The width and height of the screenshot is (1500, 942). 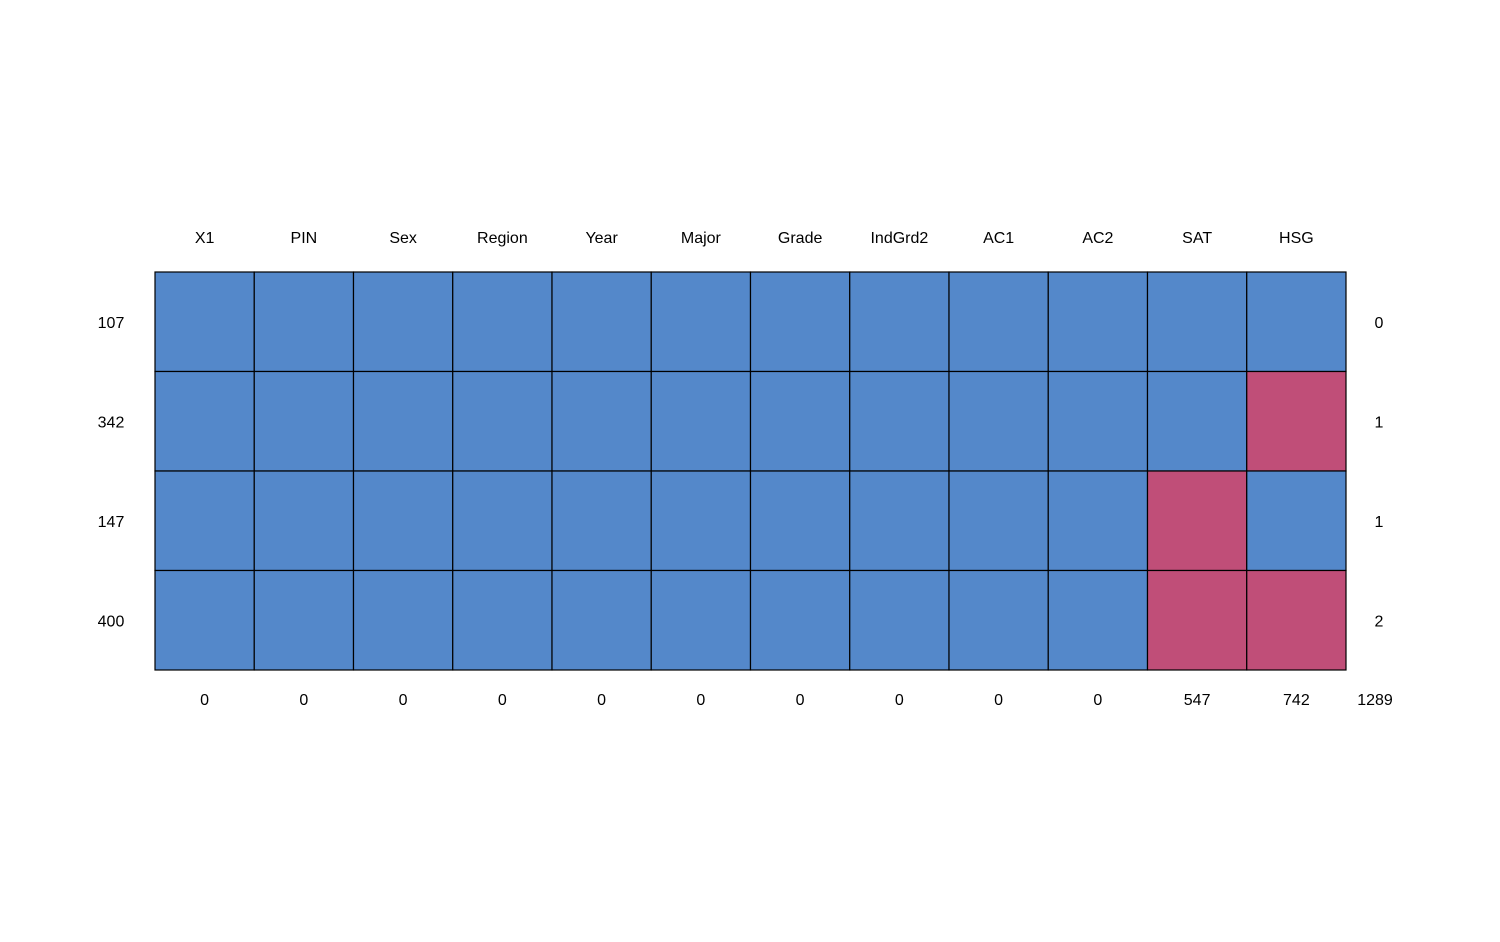 I want to click on grand-total-group: 1289, so click(x=1375, y=700).